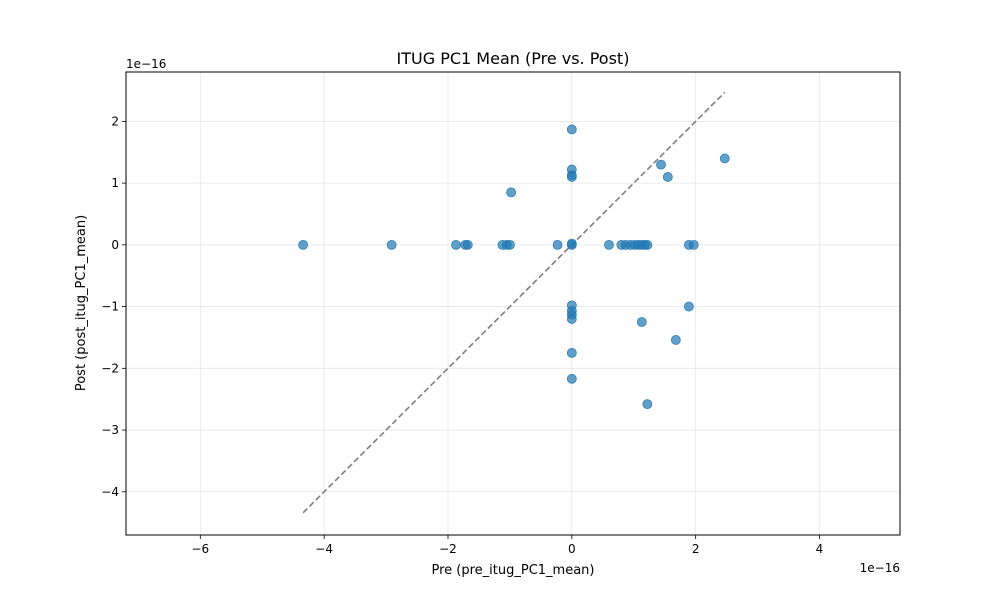 This screenshot has height=600, width=1000. Describe the element at coordinates (448, 549) in the screenshot. I see `x-tick-label: −2` at that location.